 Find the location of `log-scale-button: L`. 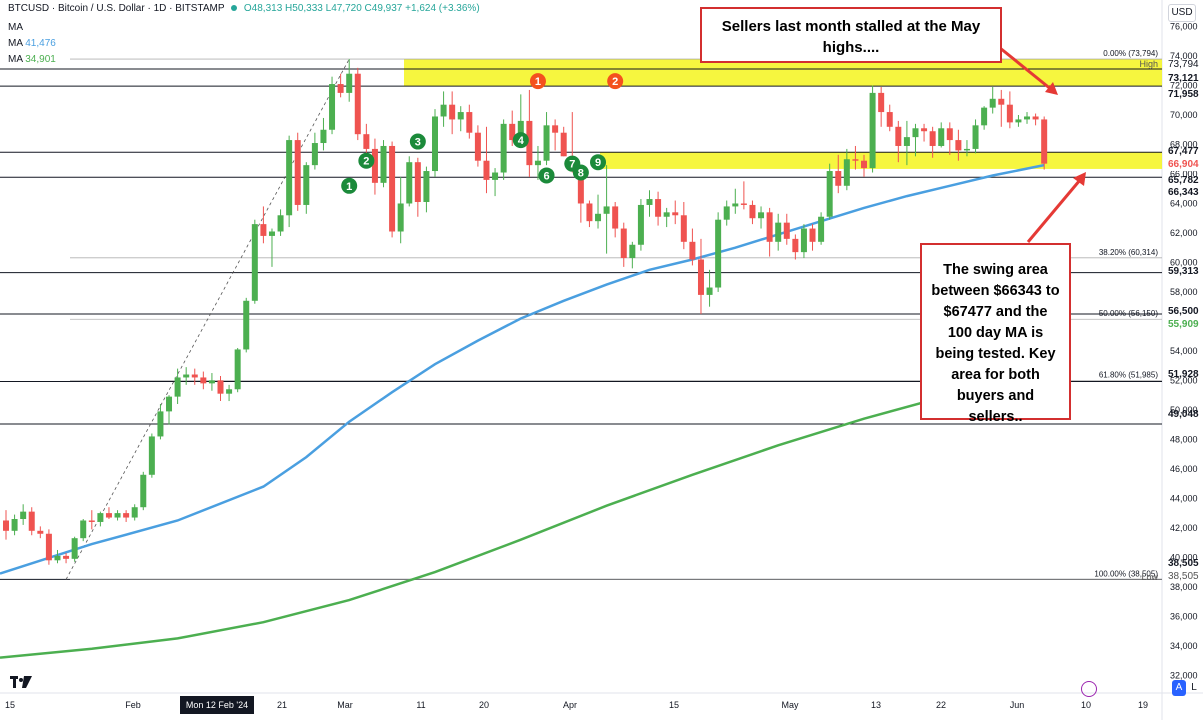

log-scale-button: L is located at coordinates (1194, 687).